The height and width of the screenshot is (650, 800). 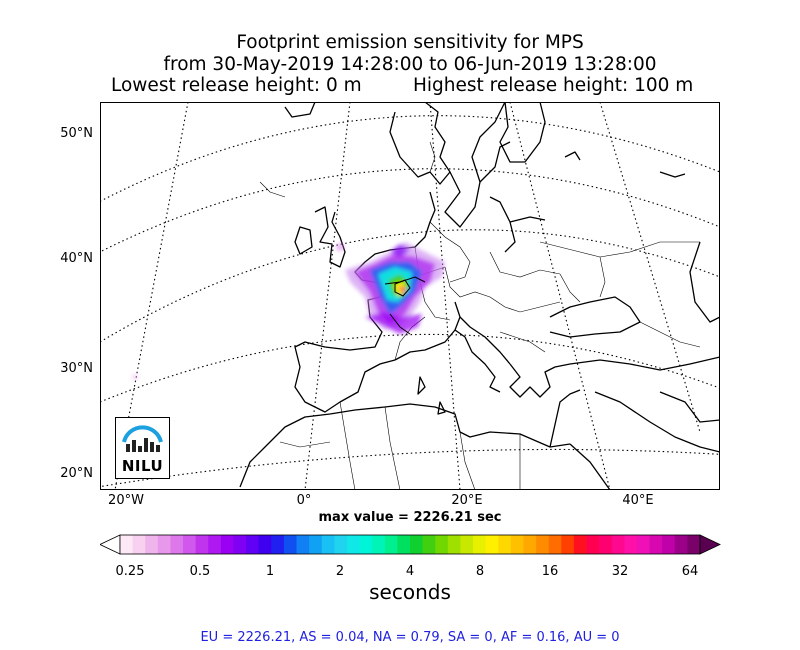 I want to click on lat-label-30n: 30°N, so click(x=76, y=368).